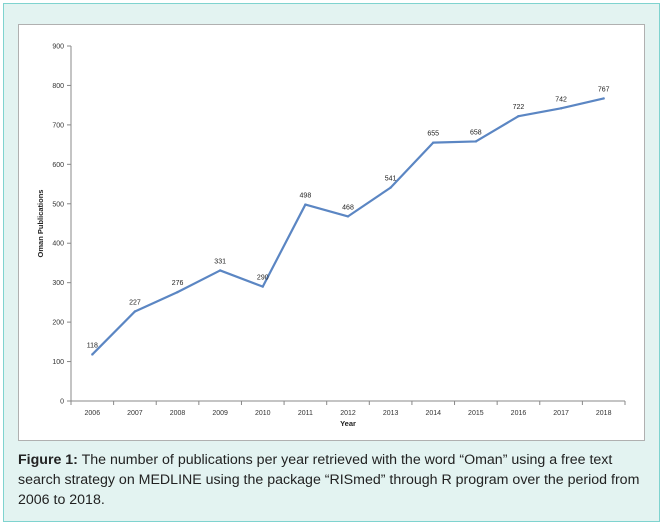 The image size is (665, 527). What do you see at coordinates (263, 278) in the screenshot?
I see `data-label: 290` at bounding box center [263, 278].